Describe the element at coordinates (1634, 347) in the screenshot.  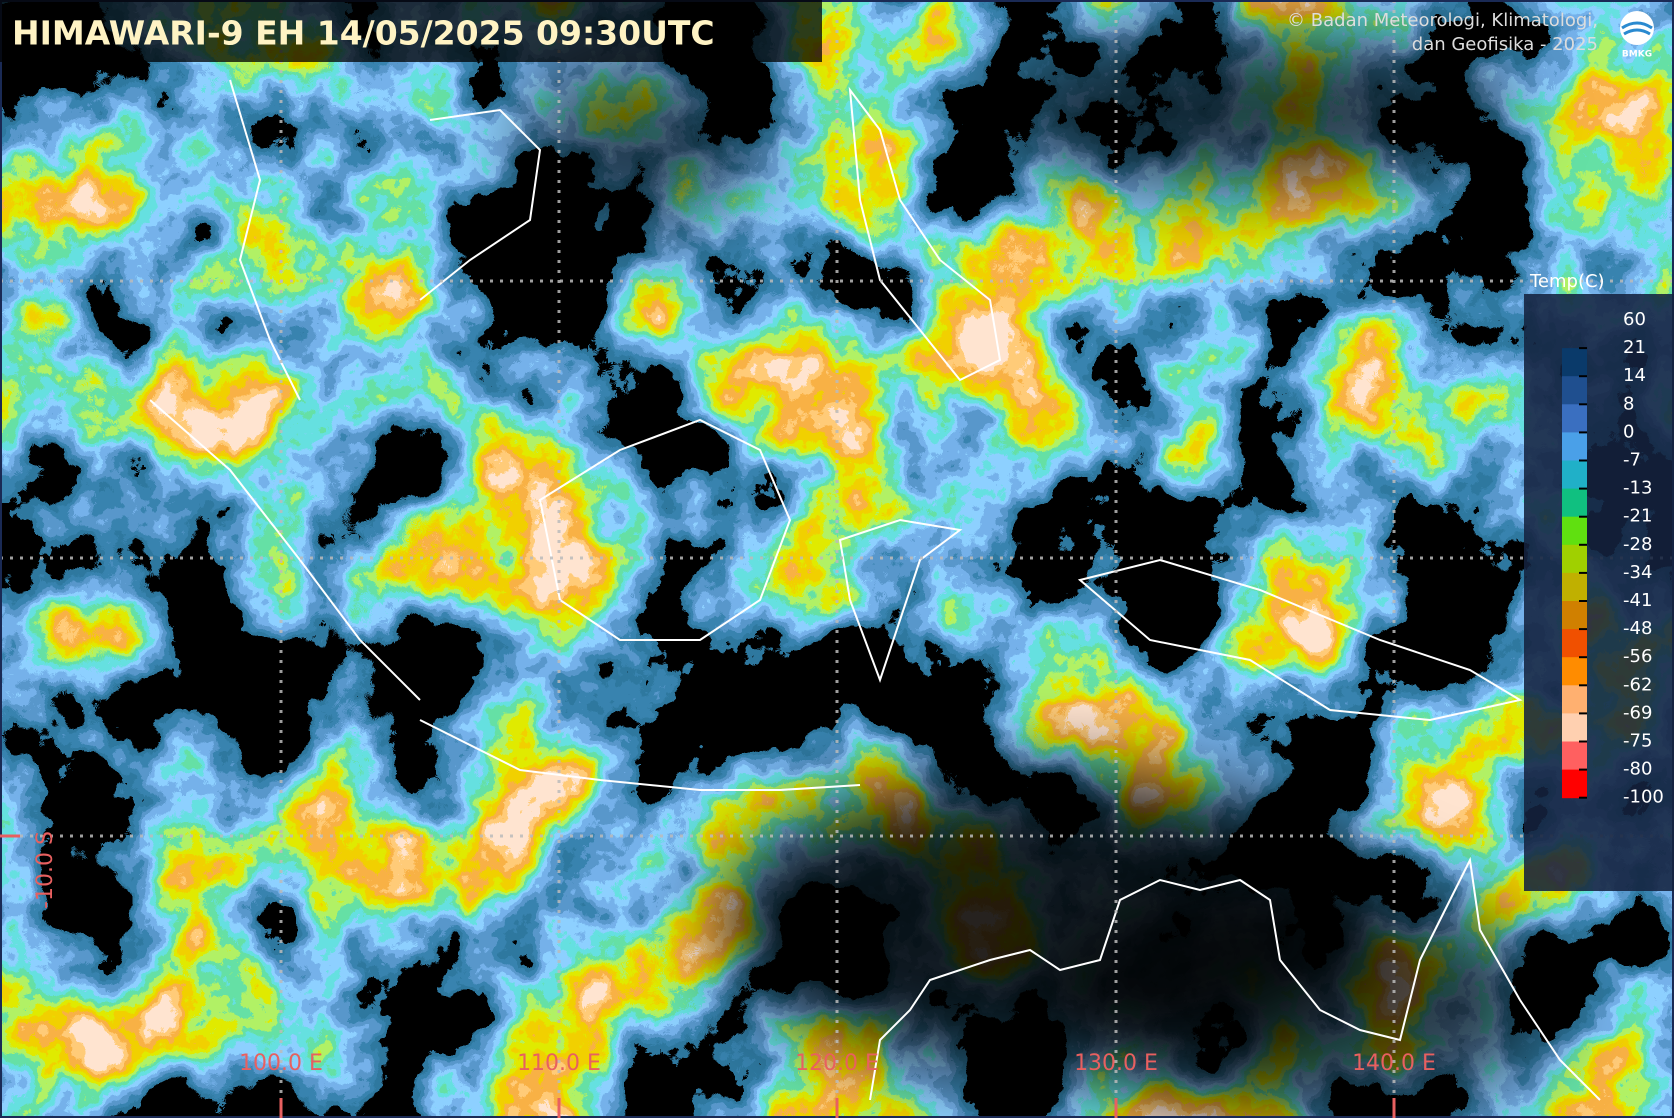
I see `legend-label: 21` at that location.